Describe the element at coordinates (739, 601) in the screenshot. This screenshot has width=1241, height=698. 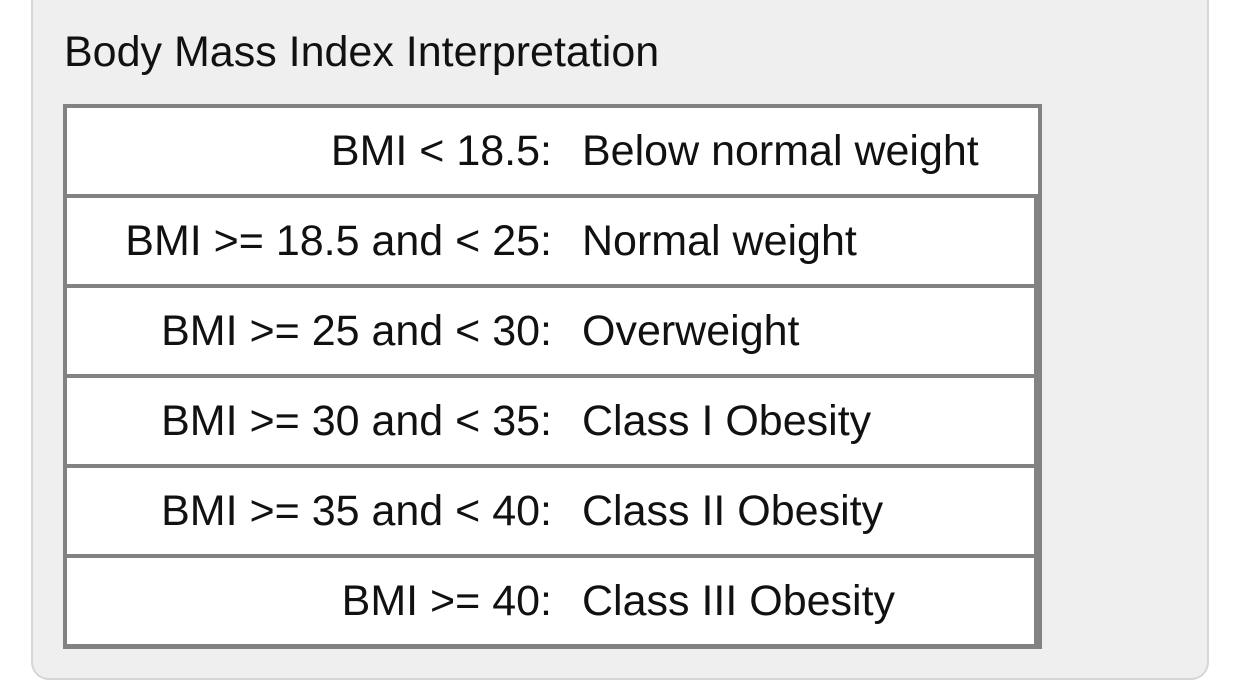
I see `bmi-category: Class III Obesity` at that location.